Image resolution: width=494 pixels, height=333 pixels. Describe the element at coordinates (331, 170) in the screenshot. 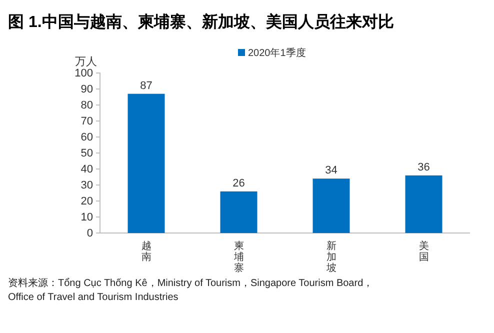

I see `data-label: 34` at that location.